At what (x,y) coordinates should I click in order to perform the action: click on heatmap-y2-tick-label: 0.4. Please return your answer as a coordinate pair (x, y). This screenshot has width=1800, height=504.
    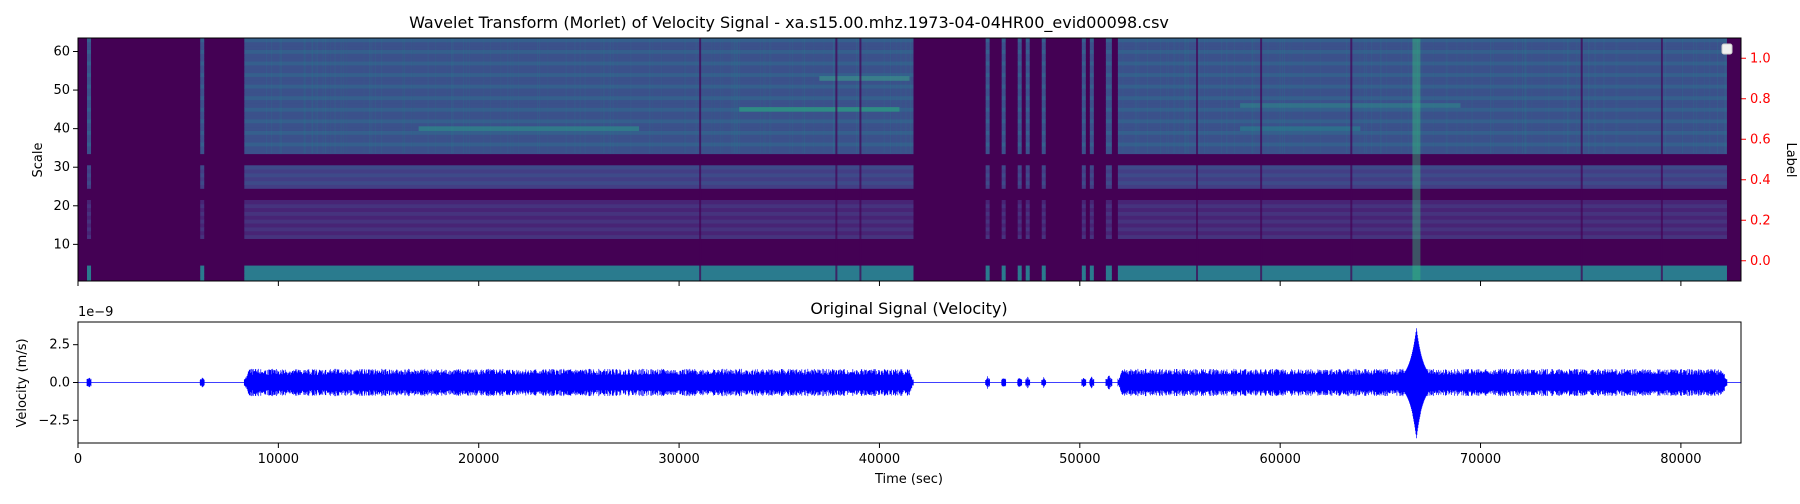
    Looking at the image, I should click on (1760, 180).